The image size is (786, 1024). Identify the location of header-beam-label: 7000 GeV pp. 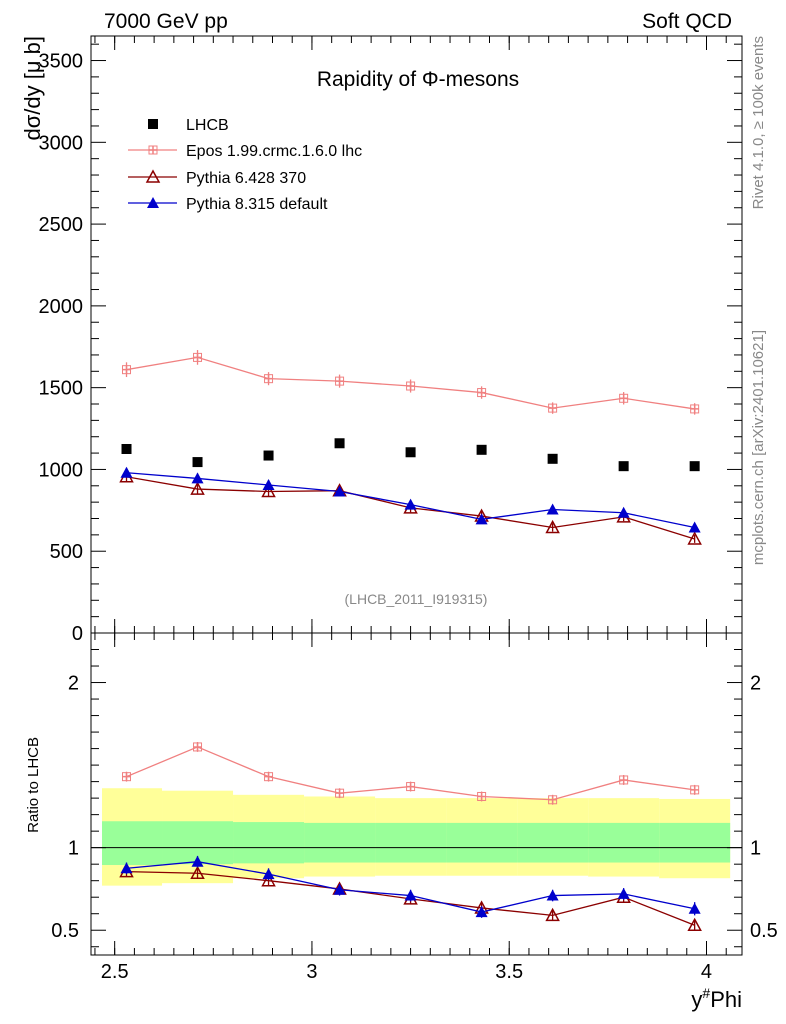
(166, 21).